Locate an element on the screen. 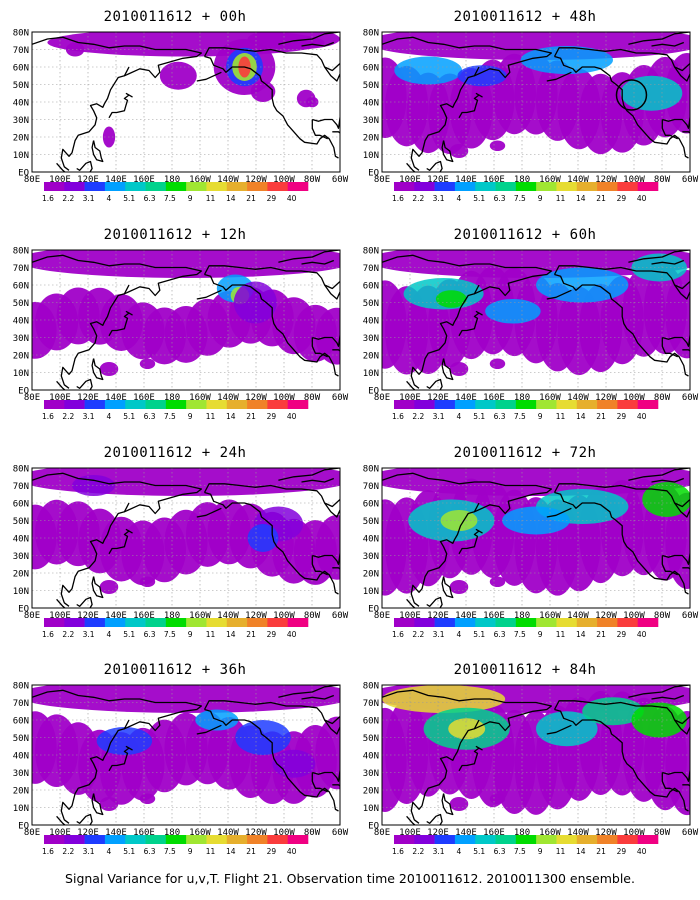 This screenshot has height=900, width=700. colorbar-label: 9 is located at coordinates (190, 634).